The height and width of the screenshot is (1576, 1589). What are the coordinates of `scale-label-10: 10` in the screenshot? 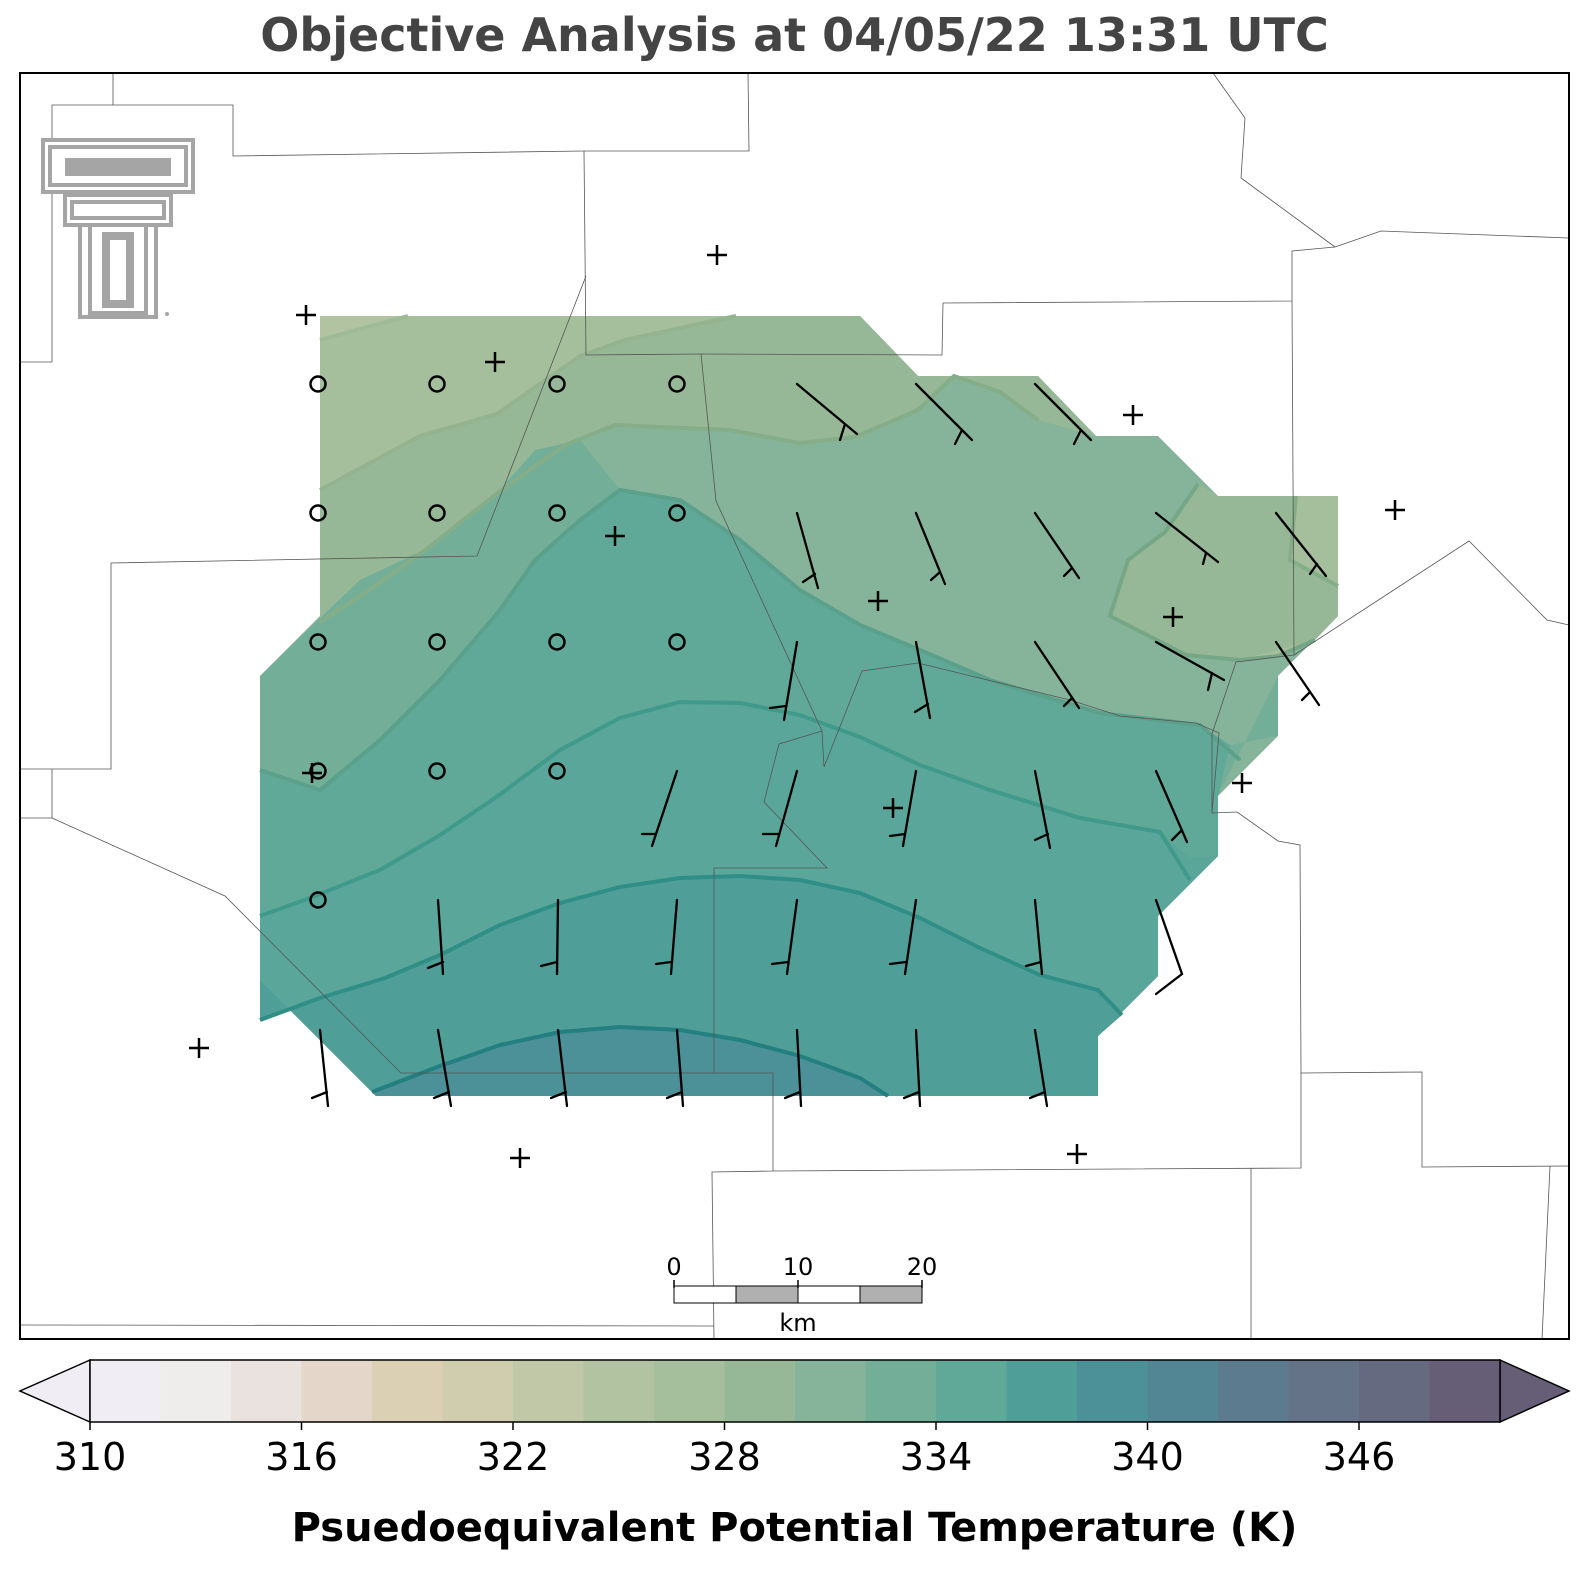 It's located at (798, 1267).